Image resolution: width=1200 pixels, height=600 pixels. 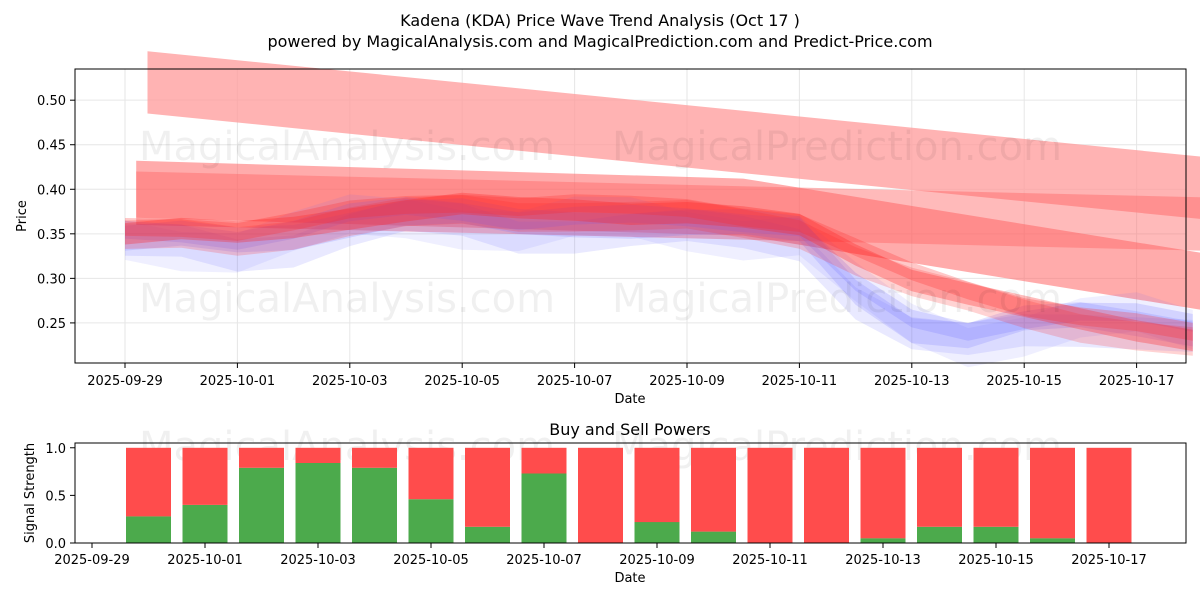 What do you see at coordinates (1137, 381) in the screenshot?
I see `price-x-tick-label: 2025-10-17` at bounding box center [1137, 381].